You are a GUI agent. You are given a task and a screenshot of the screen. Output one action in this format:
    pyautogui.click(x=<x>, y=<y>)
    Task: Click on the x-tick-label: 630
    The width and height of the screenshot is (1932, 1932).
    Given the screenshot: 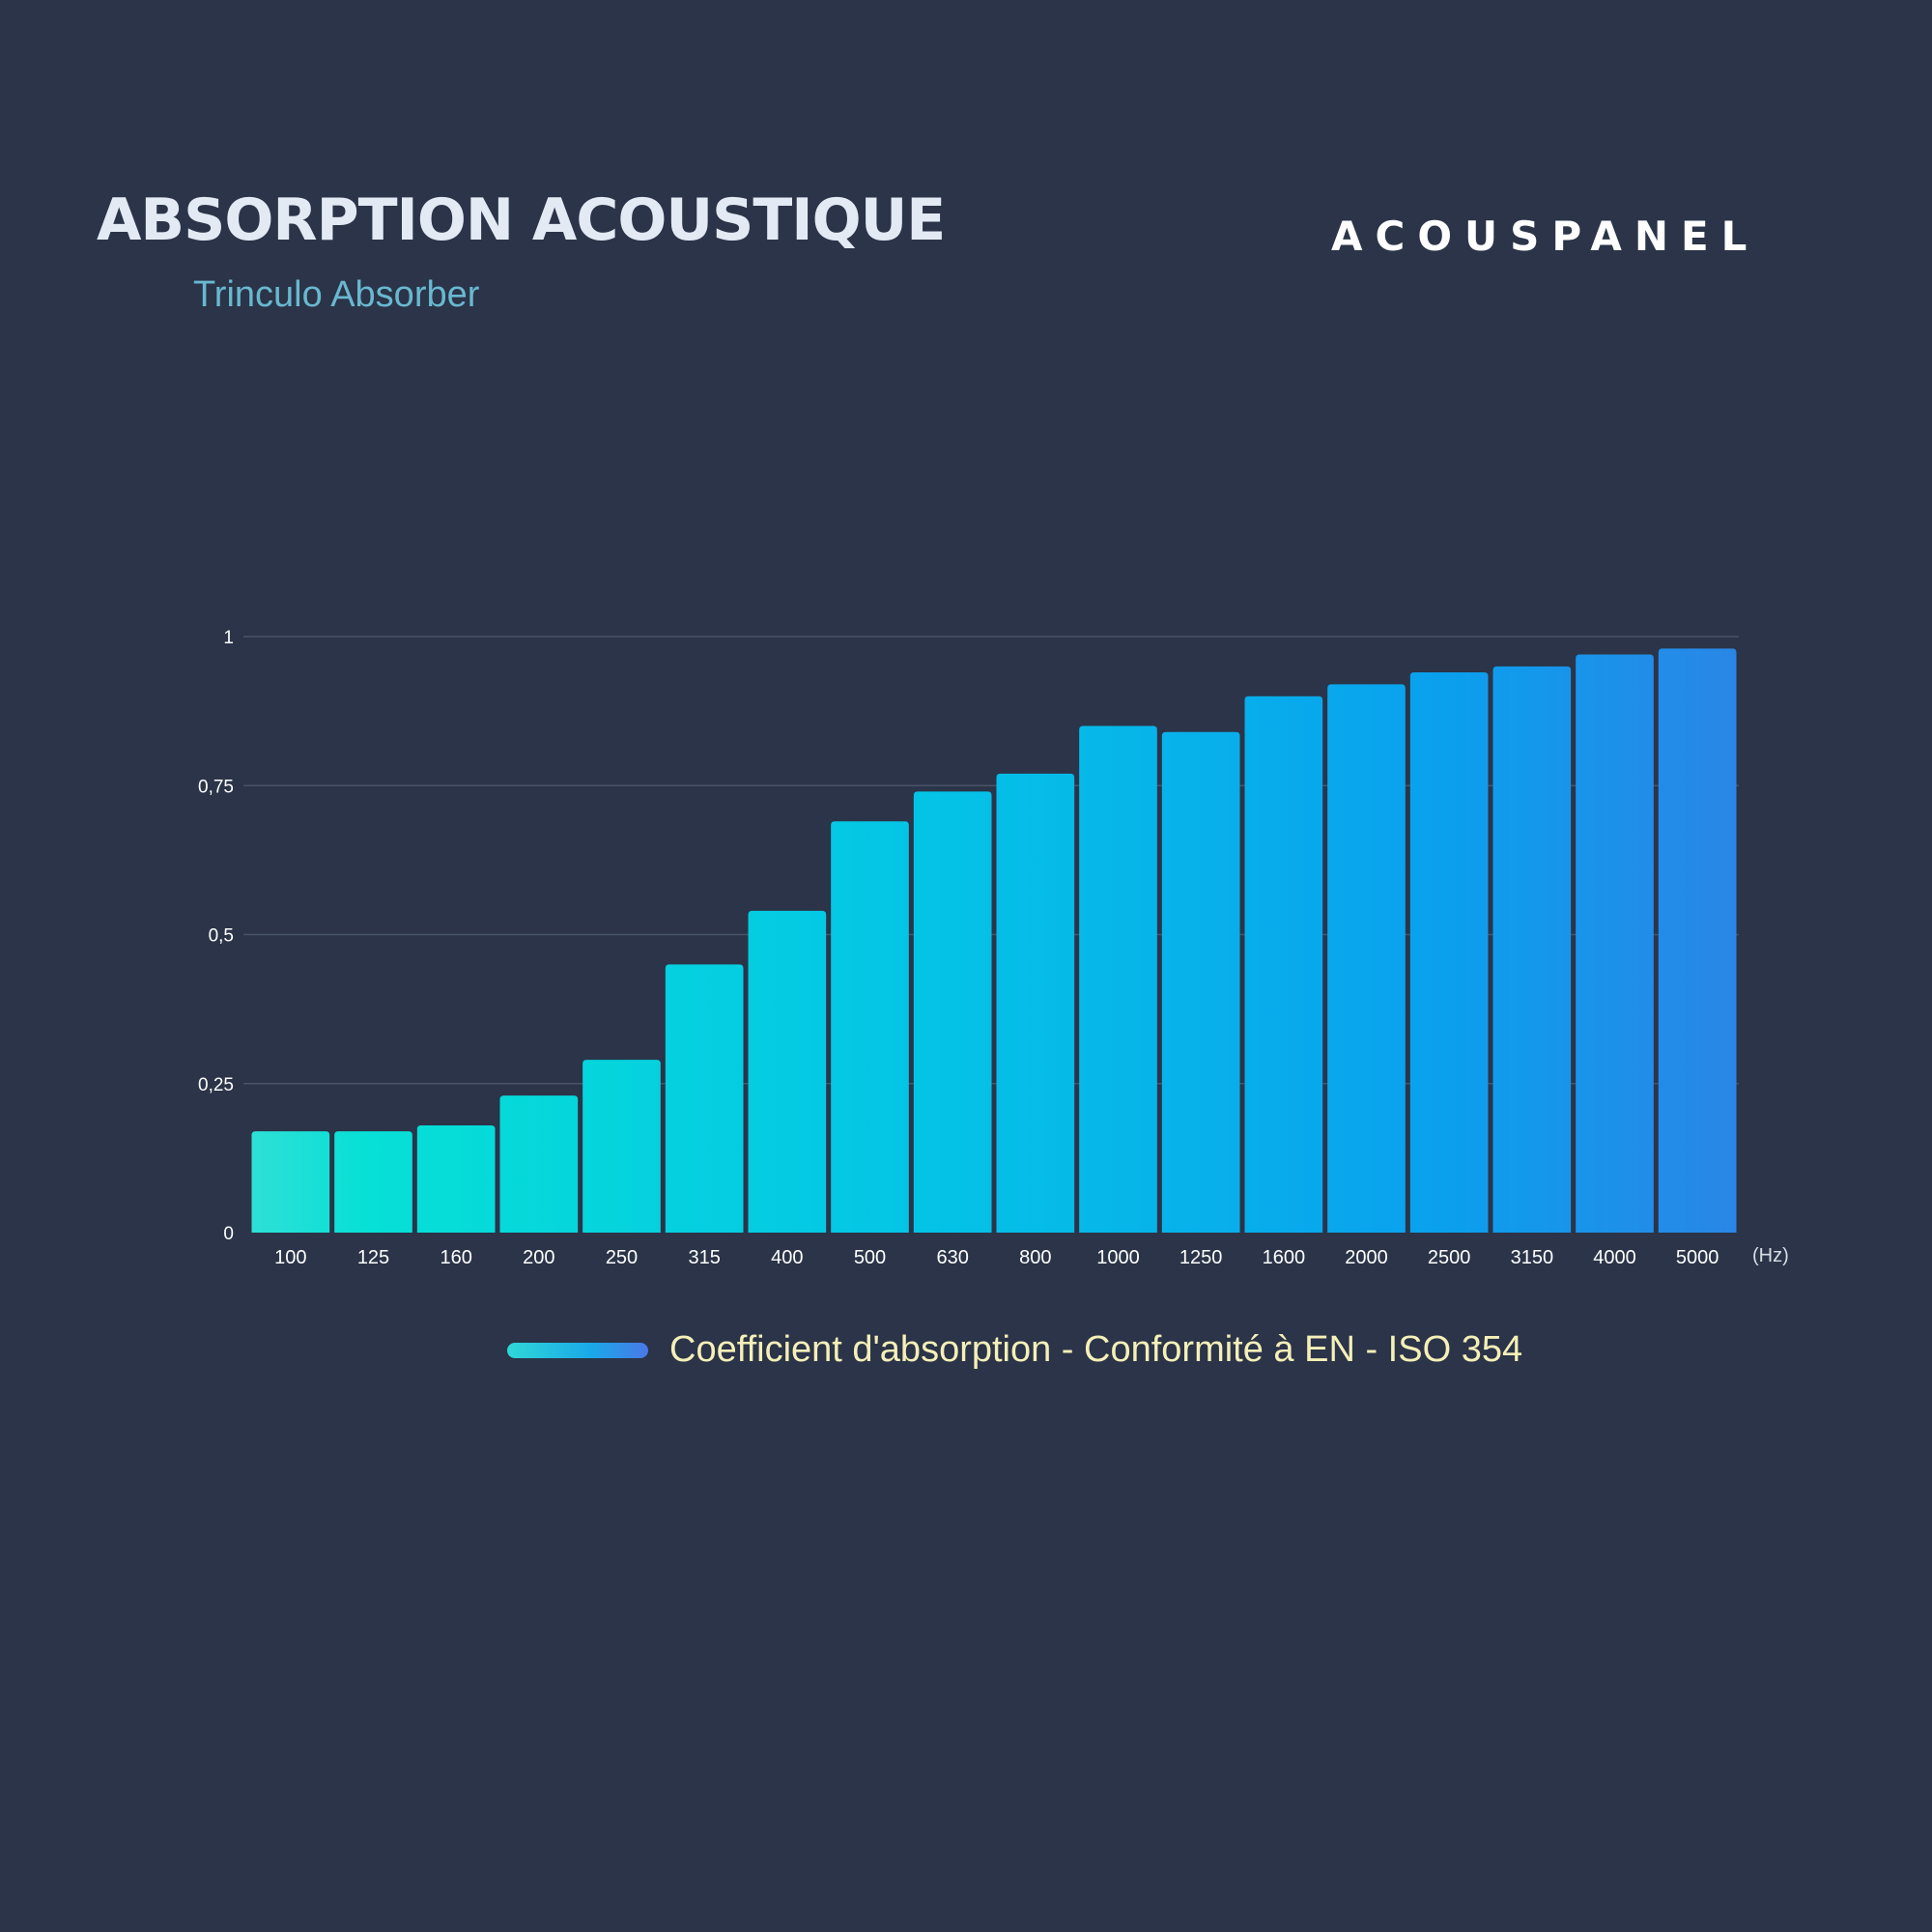 What is the action you would take?
    pyautogui.click(x=952, y=1257)
    